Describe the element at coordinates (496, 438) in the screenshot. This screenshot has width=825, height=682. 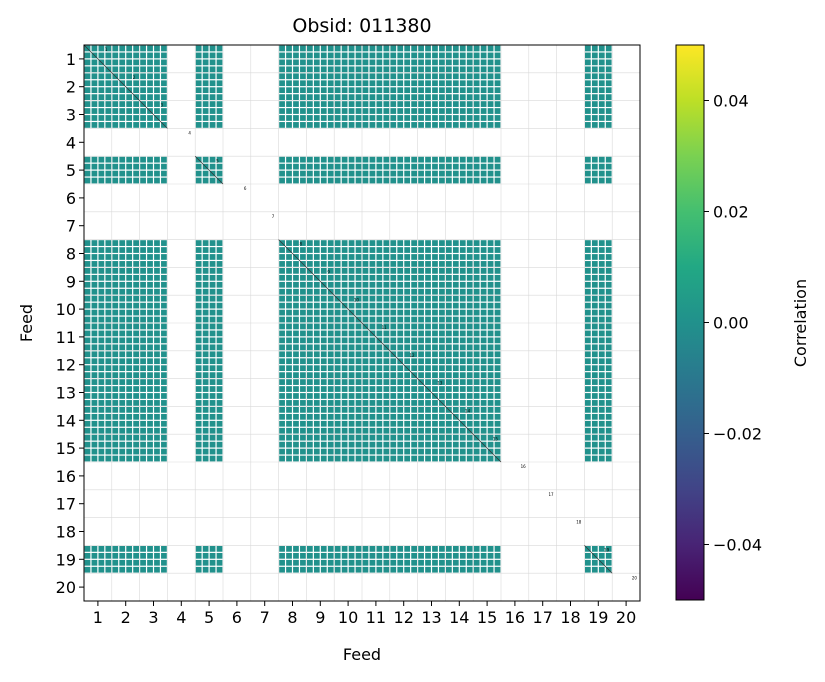
I see `diagonal-label: 15` at that location.